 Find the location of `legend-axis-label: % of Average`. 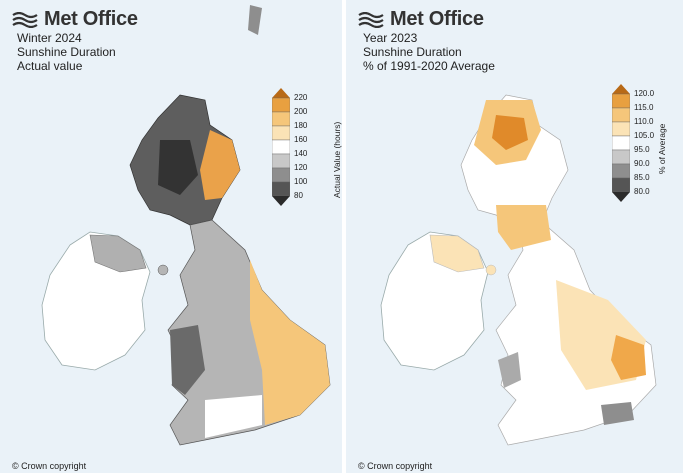

legend-axis-label: % of Average is located at coordinates (662, 148).